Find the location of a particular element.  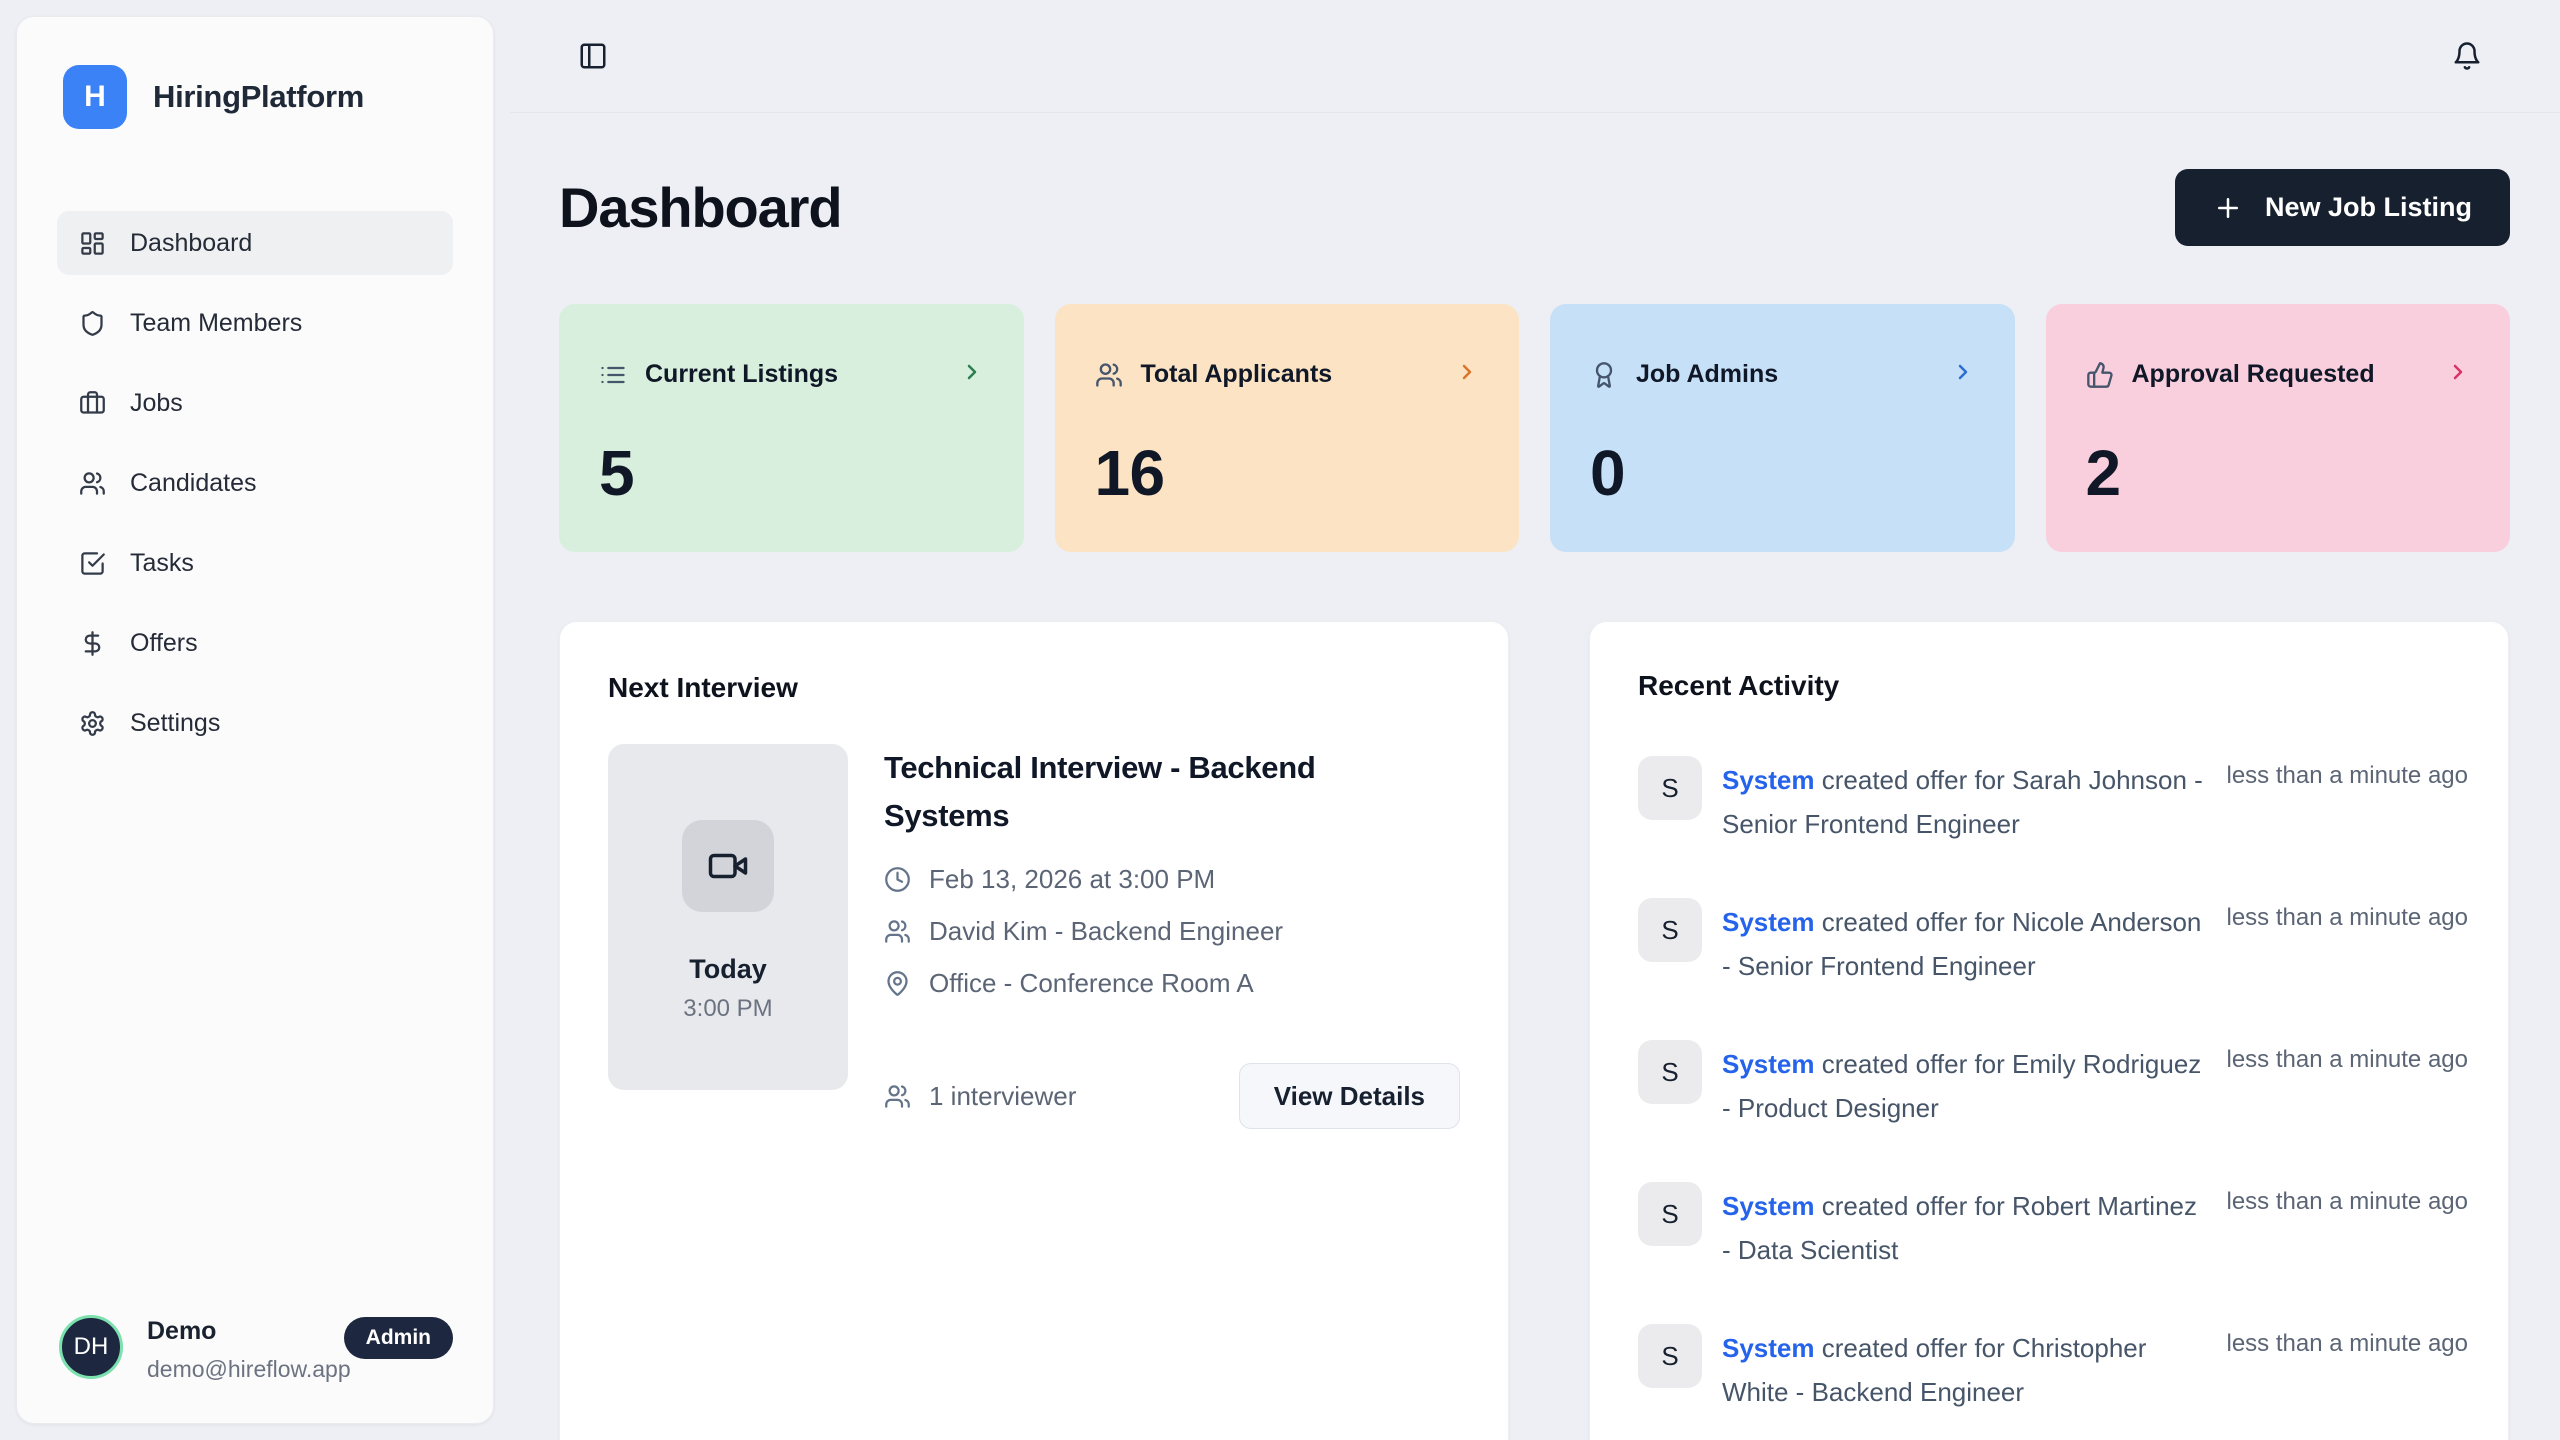

check-square-icon is located at coordinates (93, 563).